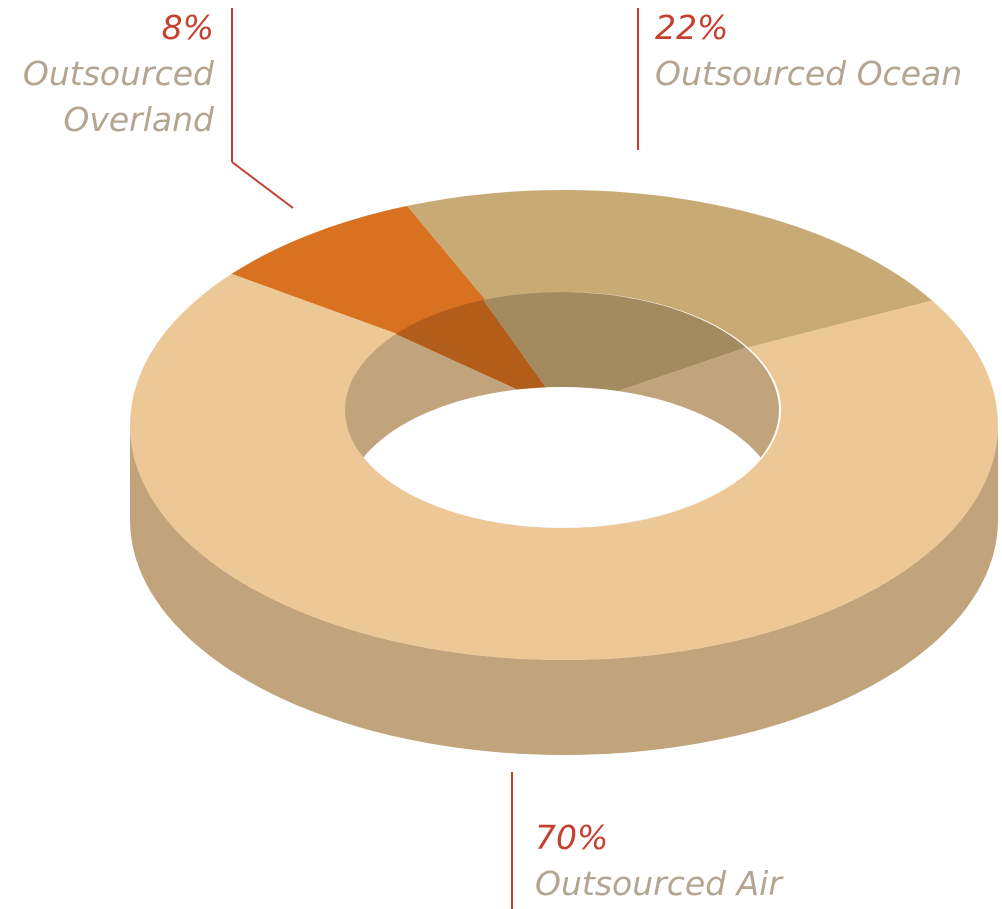  What do you see at coordinates (262, 185) in the screenshot?
I see `leader-line` at bounding box center [262, 185].